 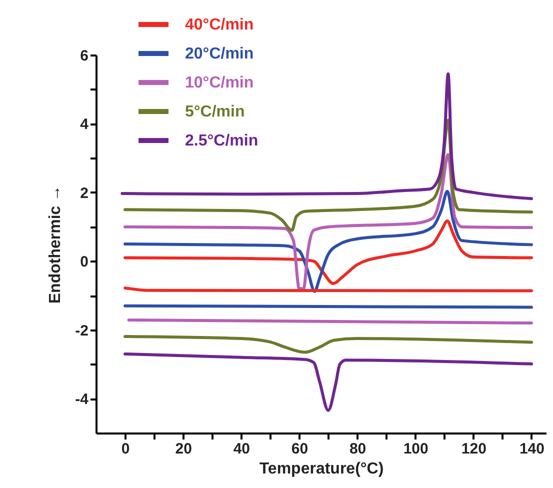 I want to click on x-tick-label: 80, so click(x=357, y=449).